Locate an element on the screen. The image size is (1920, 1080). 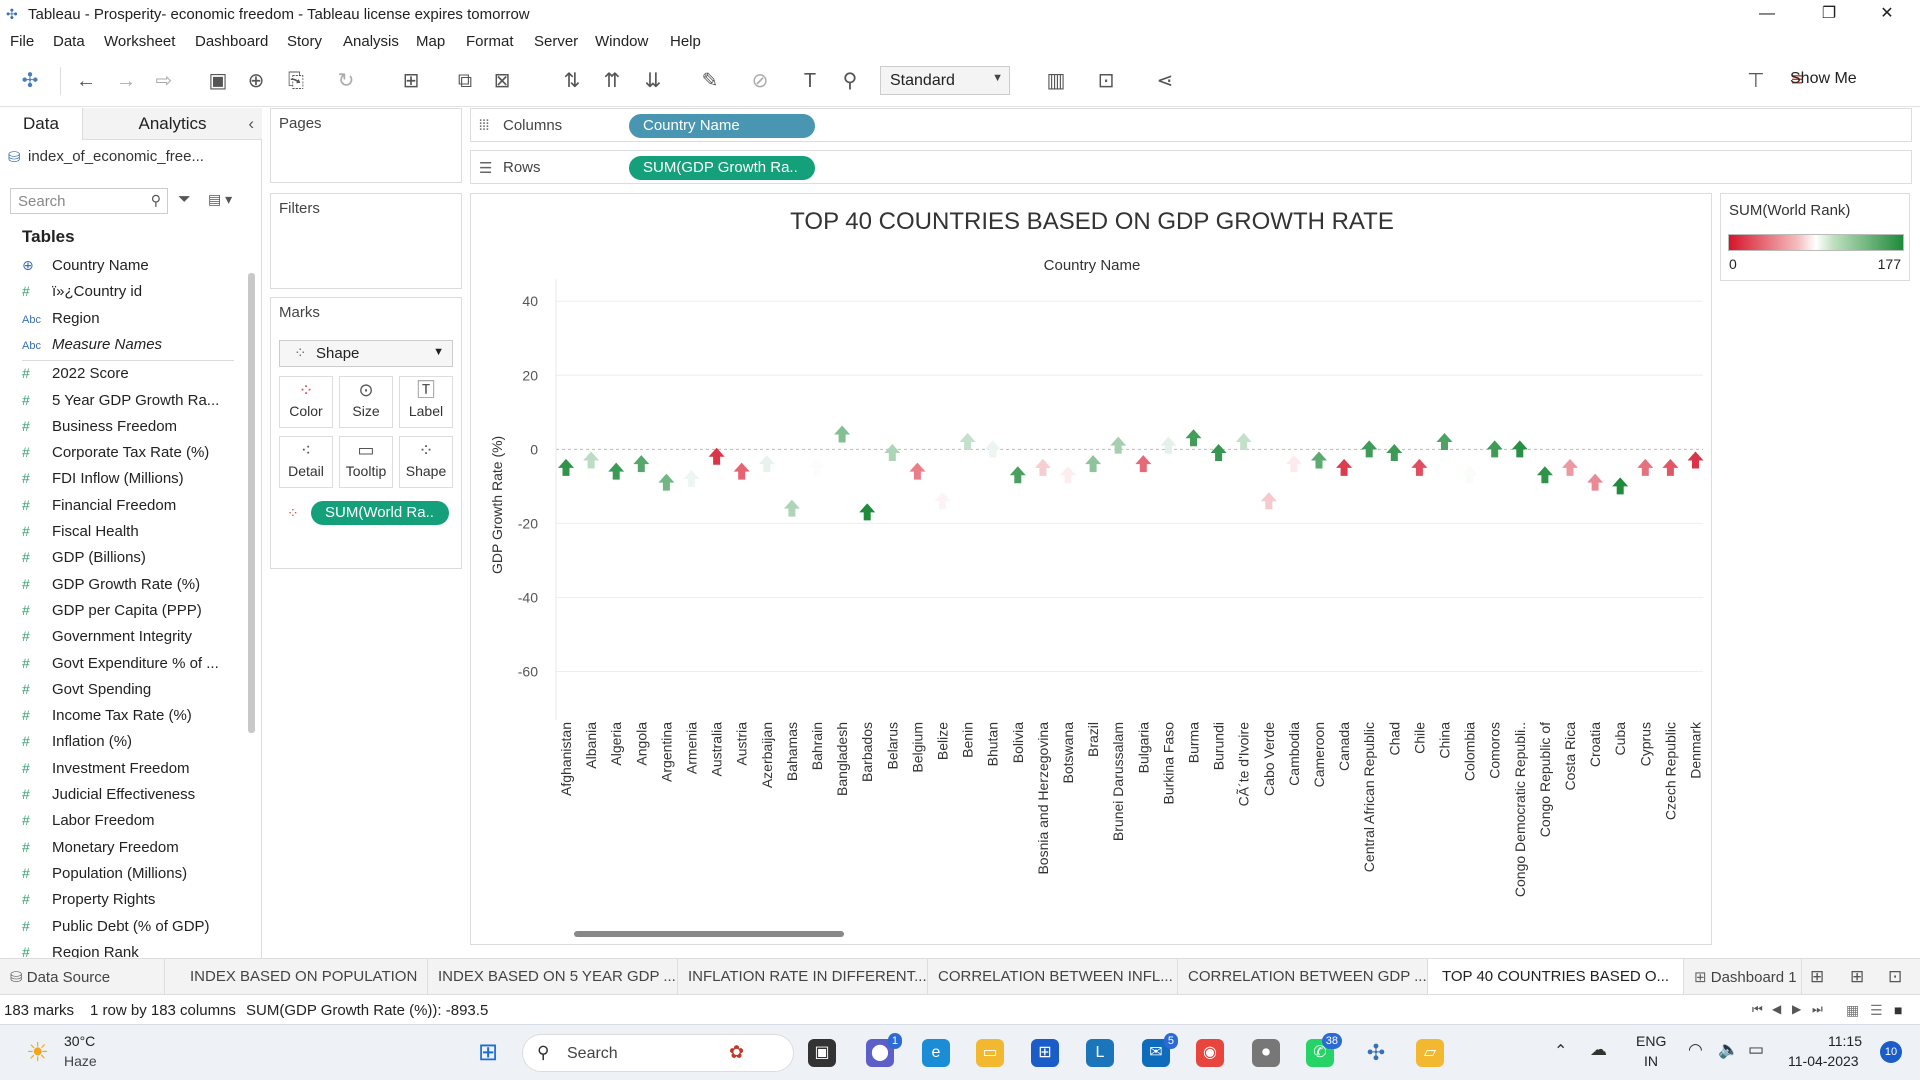
filmstrip-view-icon: ■ is located at coordinates (1898, 1010).